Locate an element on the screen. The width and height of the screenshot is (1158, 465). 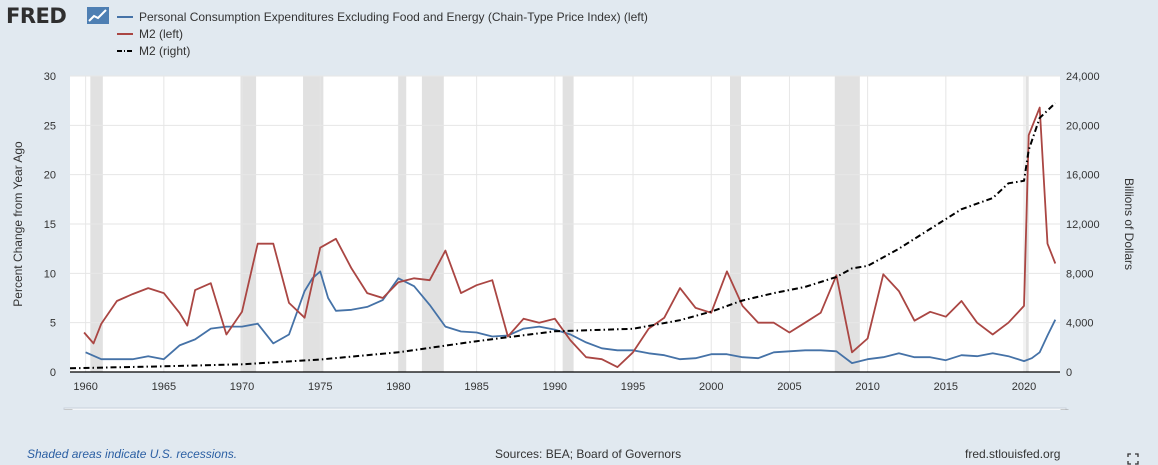
y-left-tick-label: 5 is located at coordinates (53, 324).